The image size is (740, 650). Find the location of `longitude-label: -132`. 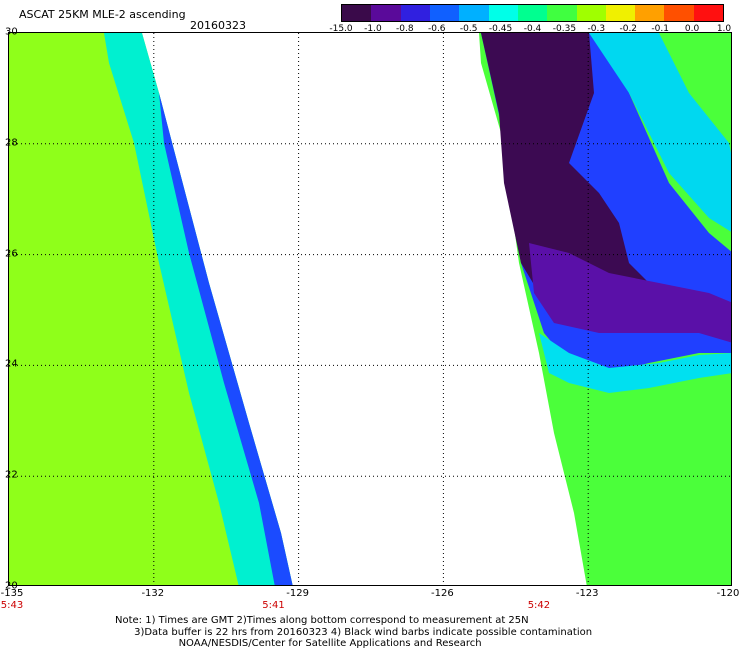

longitude-label: -132 is located at coordinates (153, 593).